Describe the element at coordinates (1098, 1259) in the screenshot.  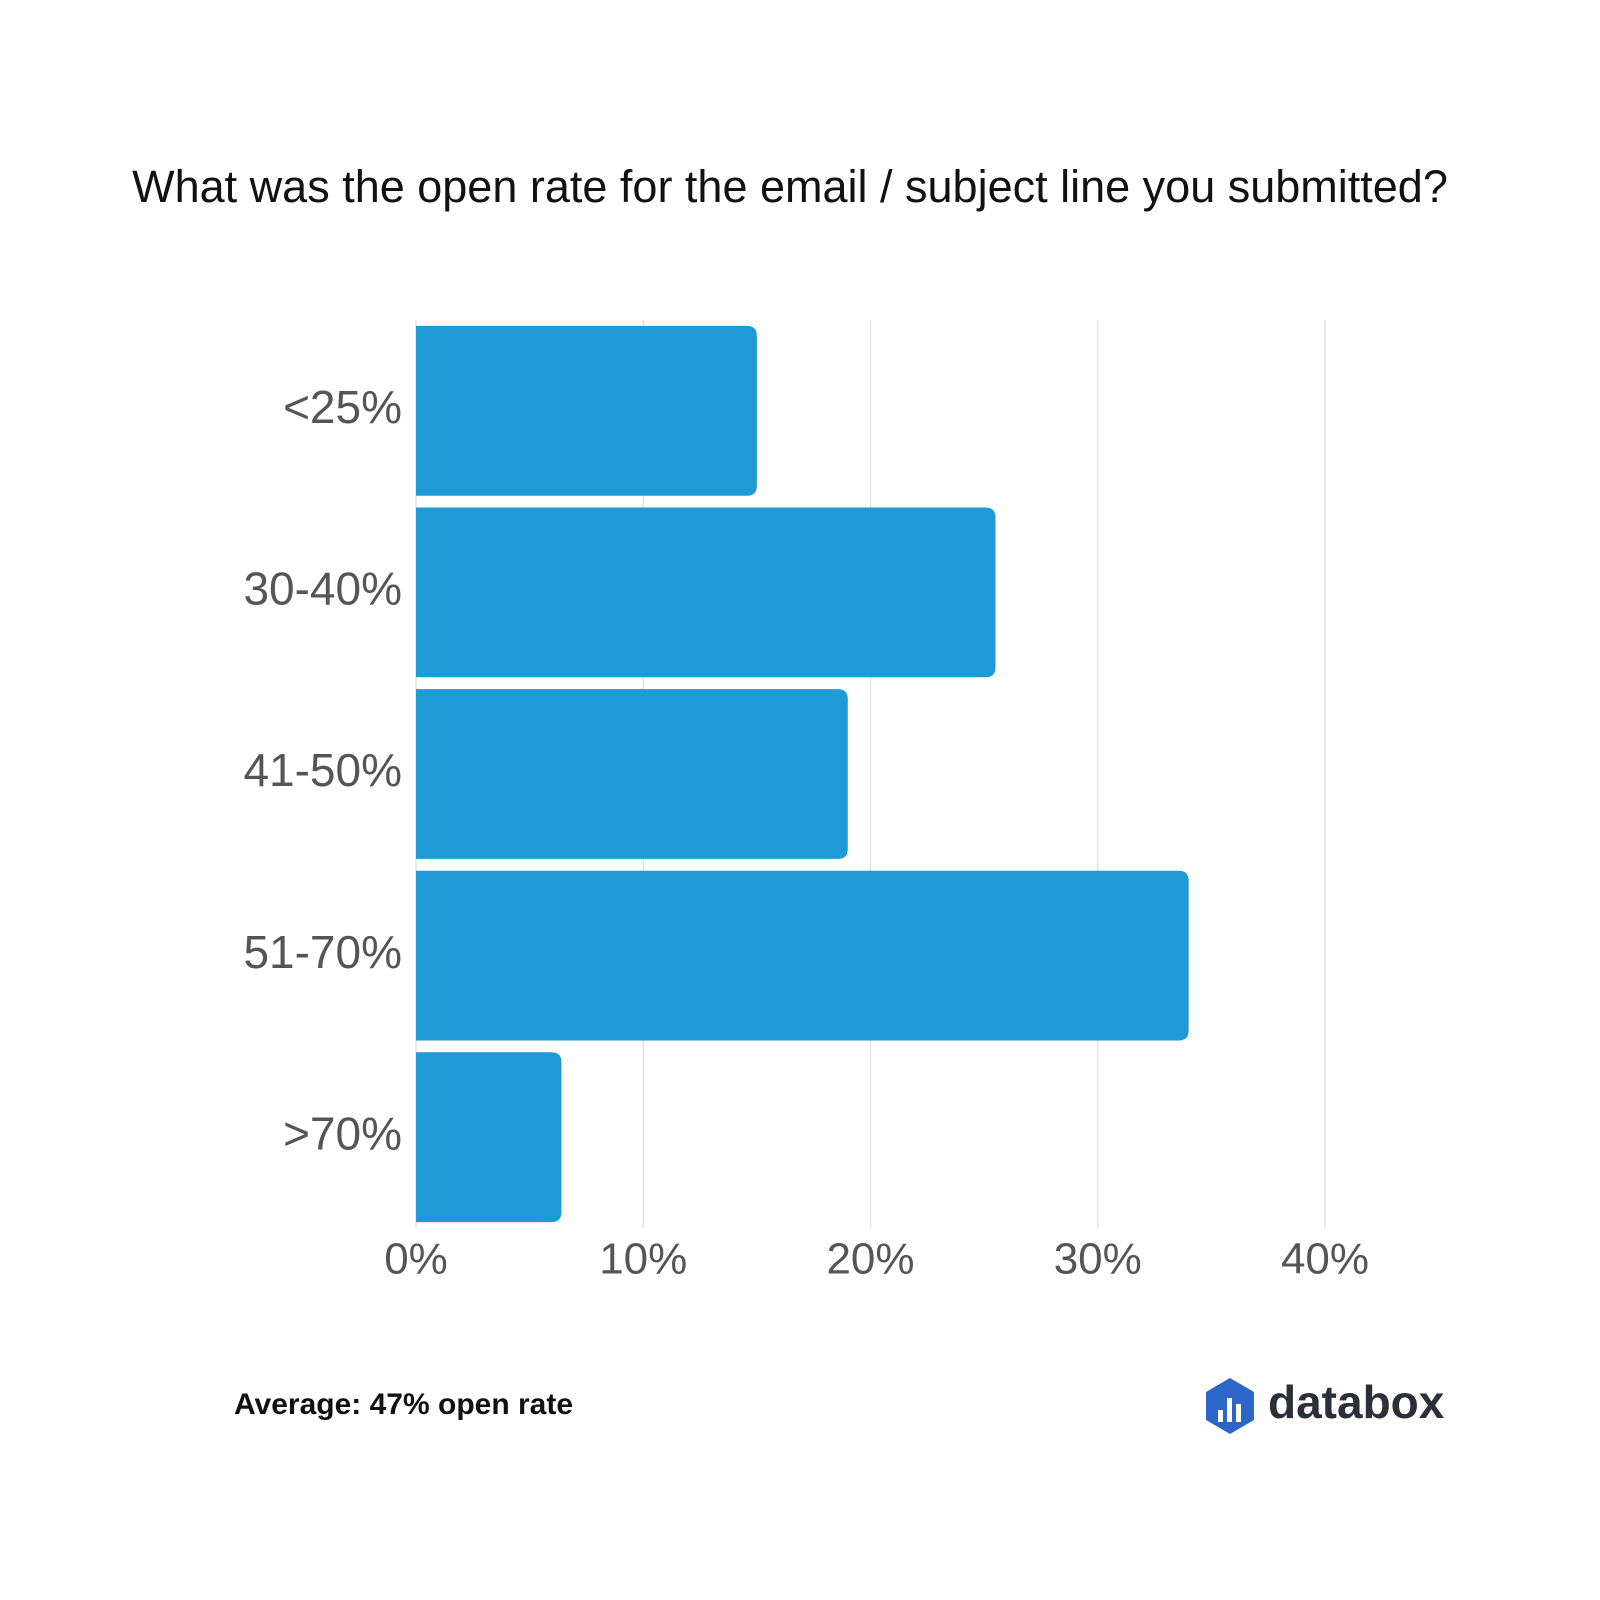
I see `x-tick-label: 30%` at that location.